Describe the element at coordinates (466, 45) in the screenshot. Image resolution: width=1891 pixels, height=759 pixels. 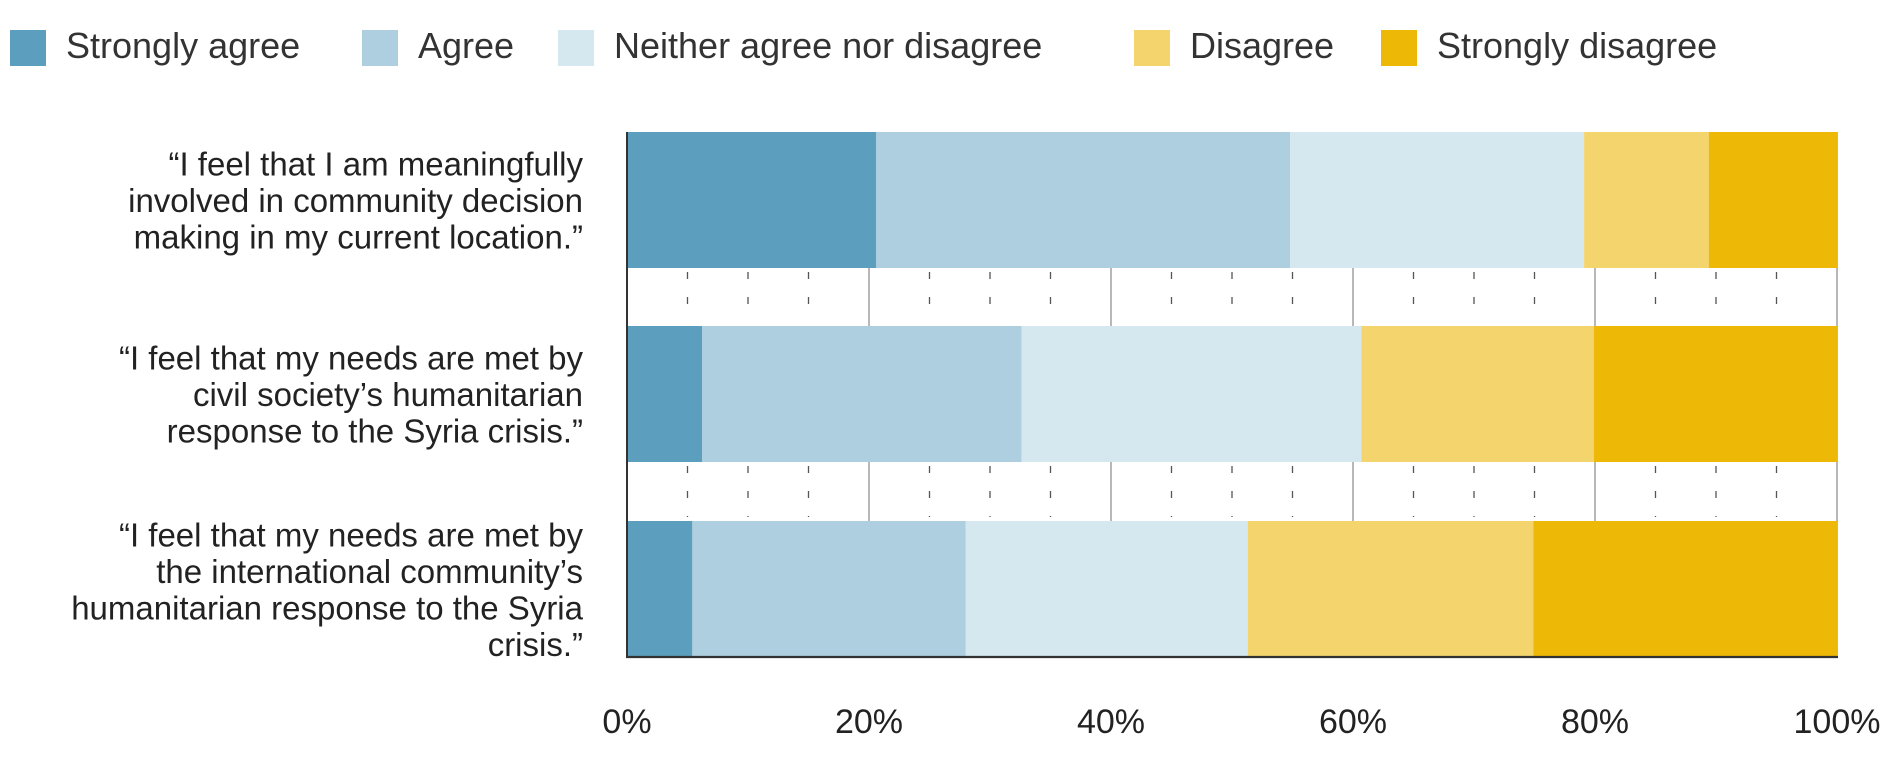
I see `legend-label: Agree` at that location.